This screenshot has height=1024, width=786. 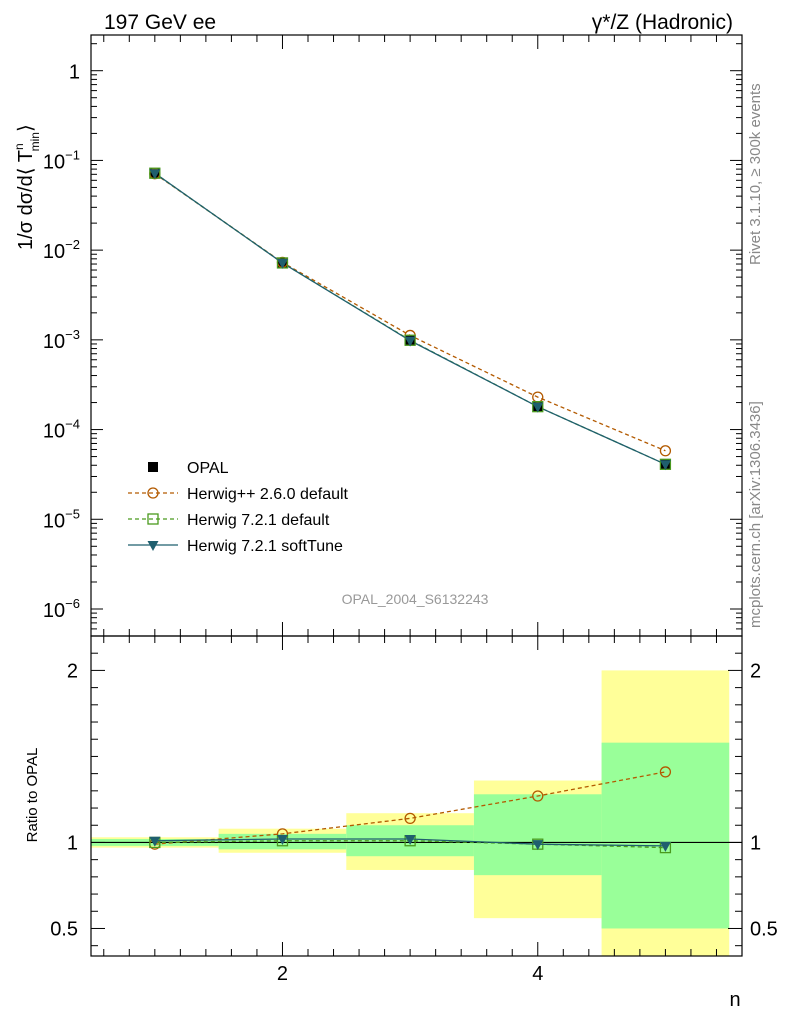 What do you see at coordinates (72, 671) in the screenshot?
I see `ratio-y-tick-label-left: 2` at bounding box center [72, 671].